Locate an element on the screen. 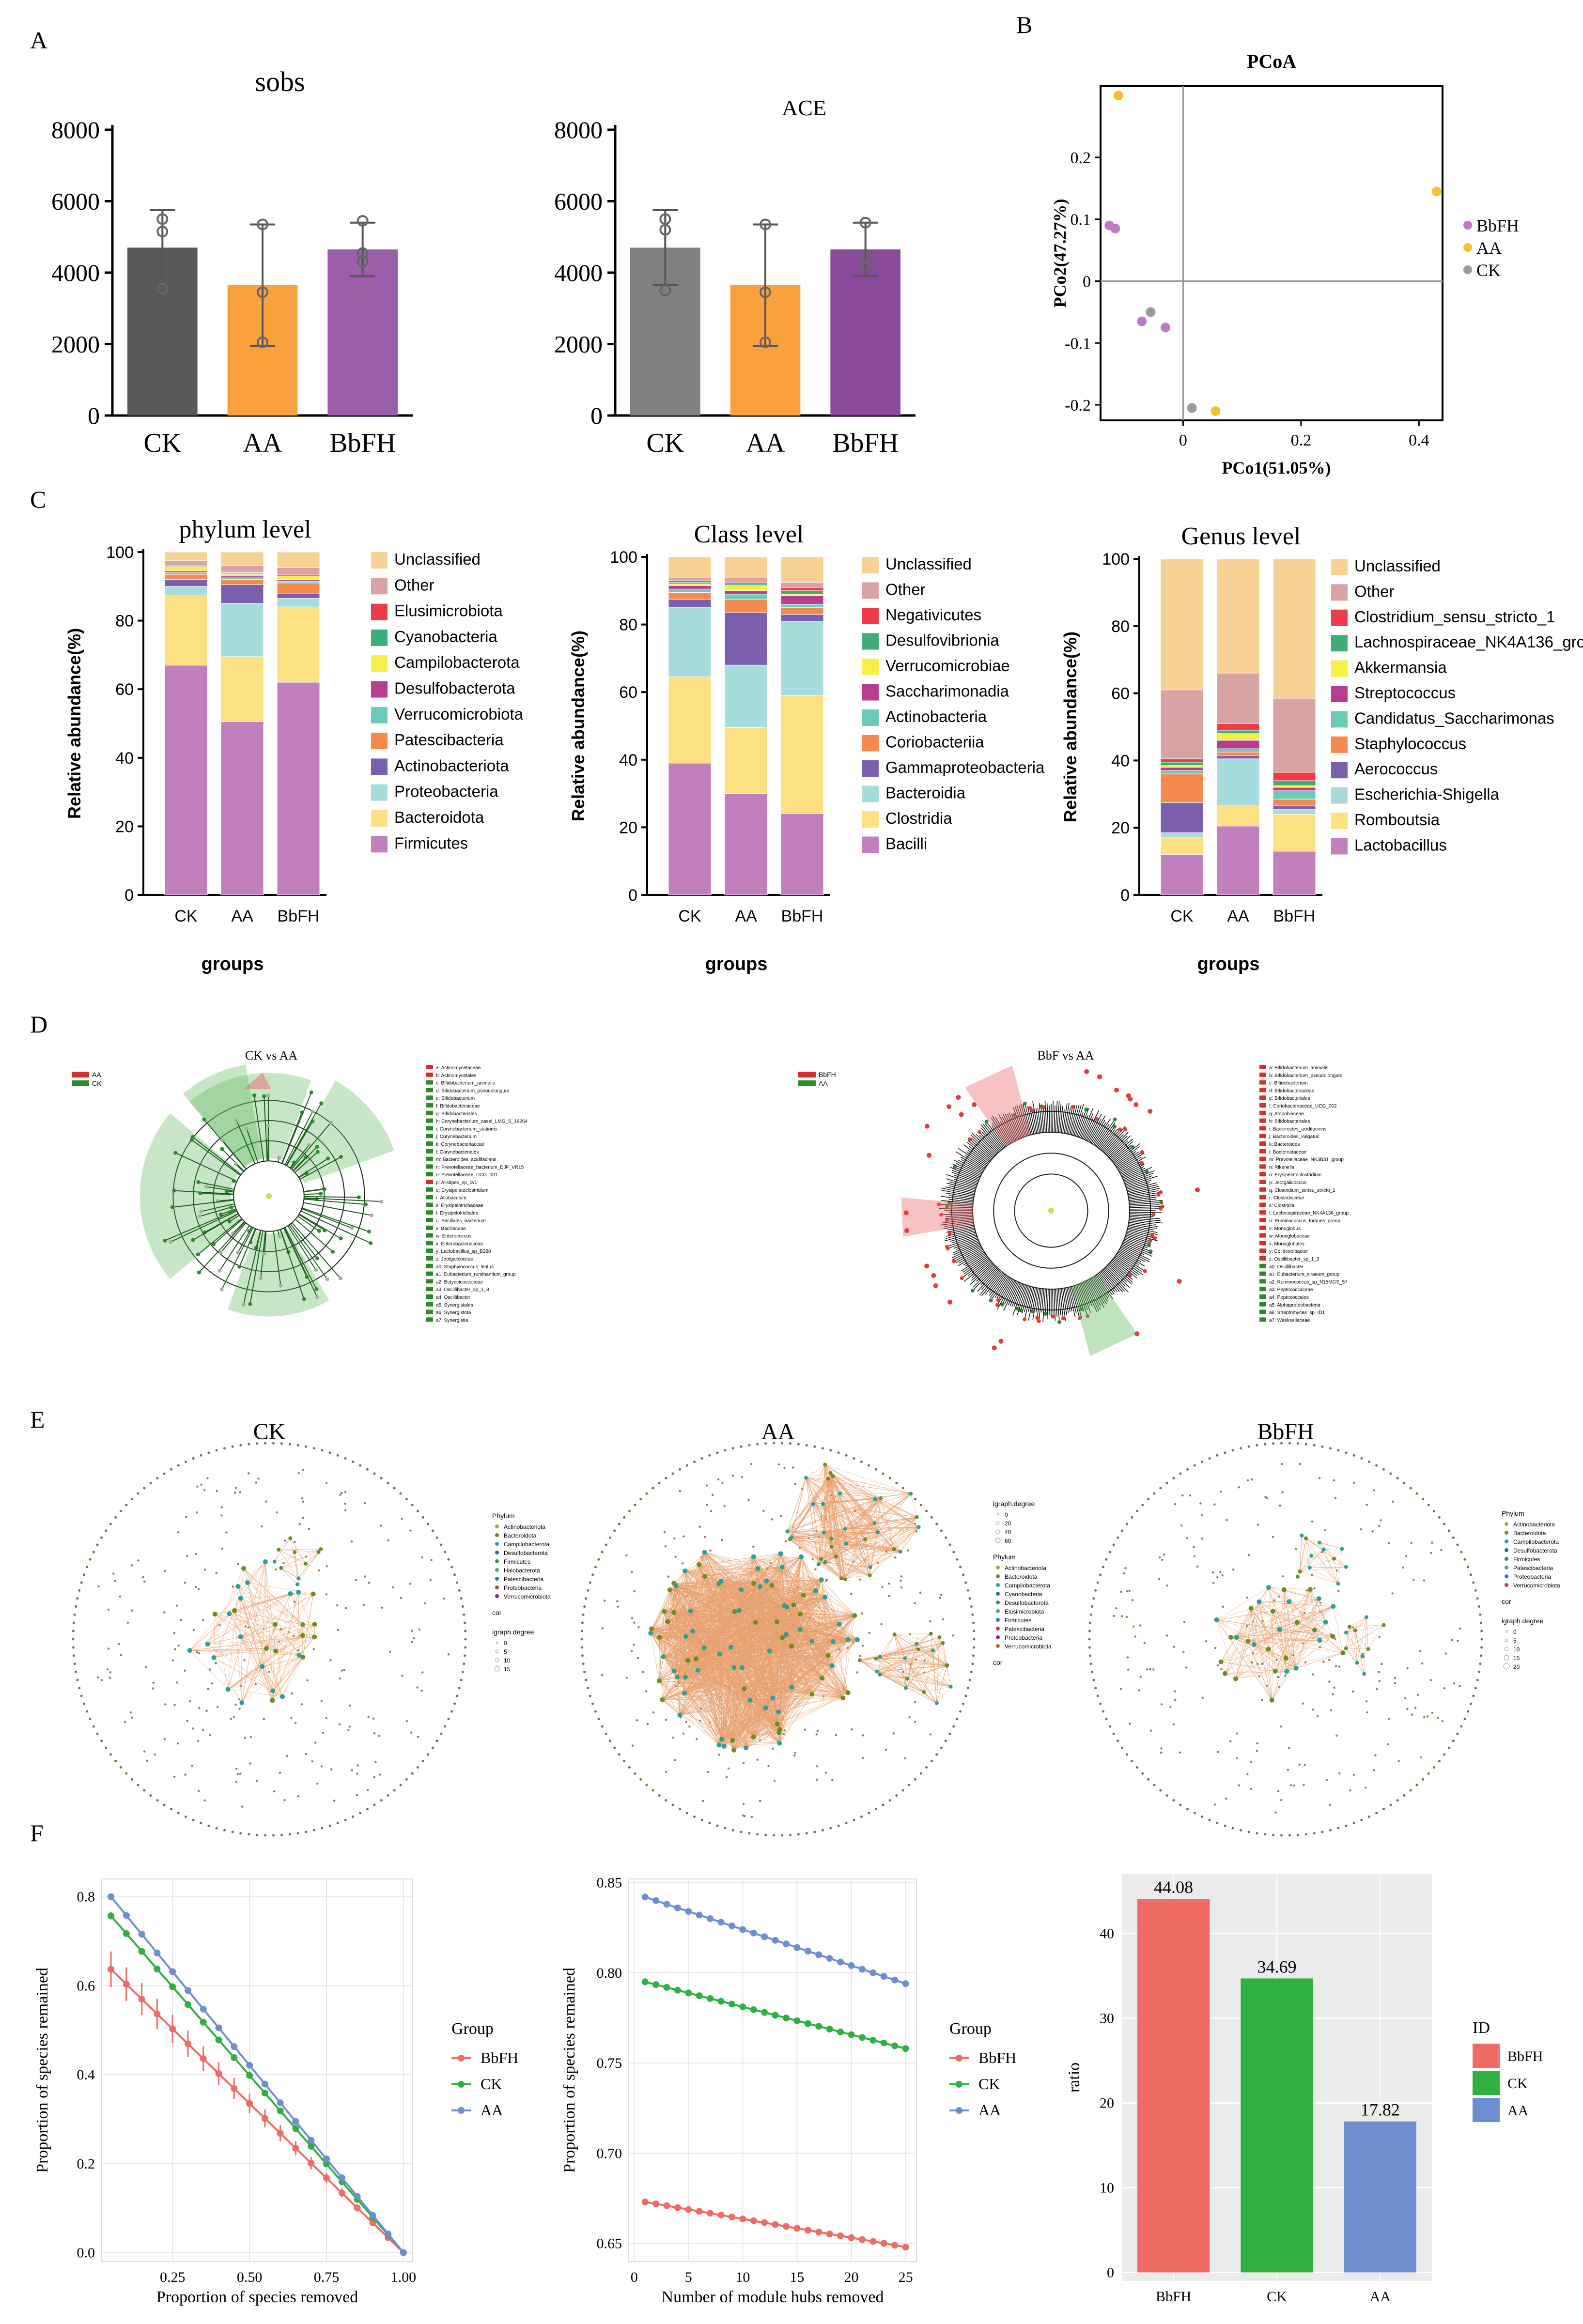 This screenshot has width=1583, height=2324. legend-label: a3: Oscillibacter_sp_1_3 is located at coordinates (462, 1290).